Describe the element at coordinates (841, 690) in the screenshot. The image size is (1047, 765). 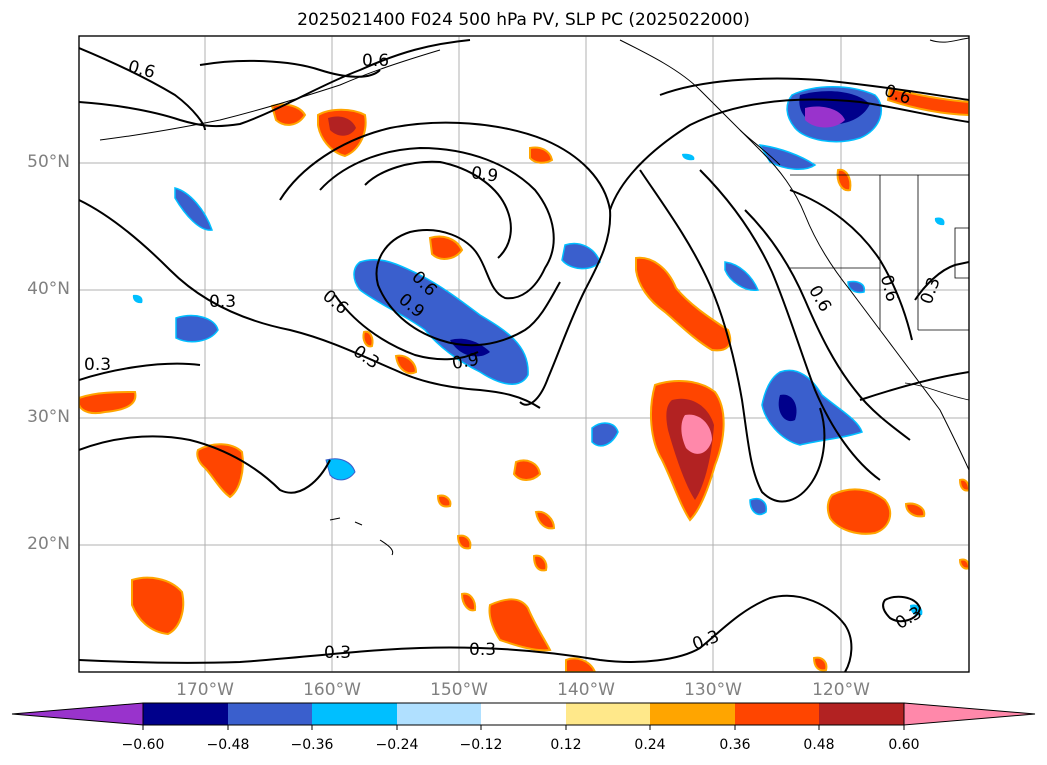
I see `lon-label: 120°W` at that location.